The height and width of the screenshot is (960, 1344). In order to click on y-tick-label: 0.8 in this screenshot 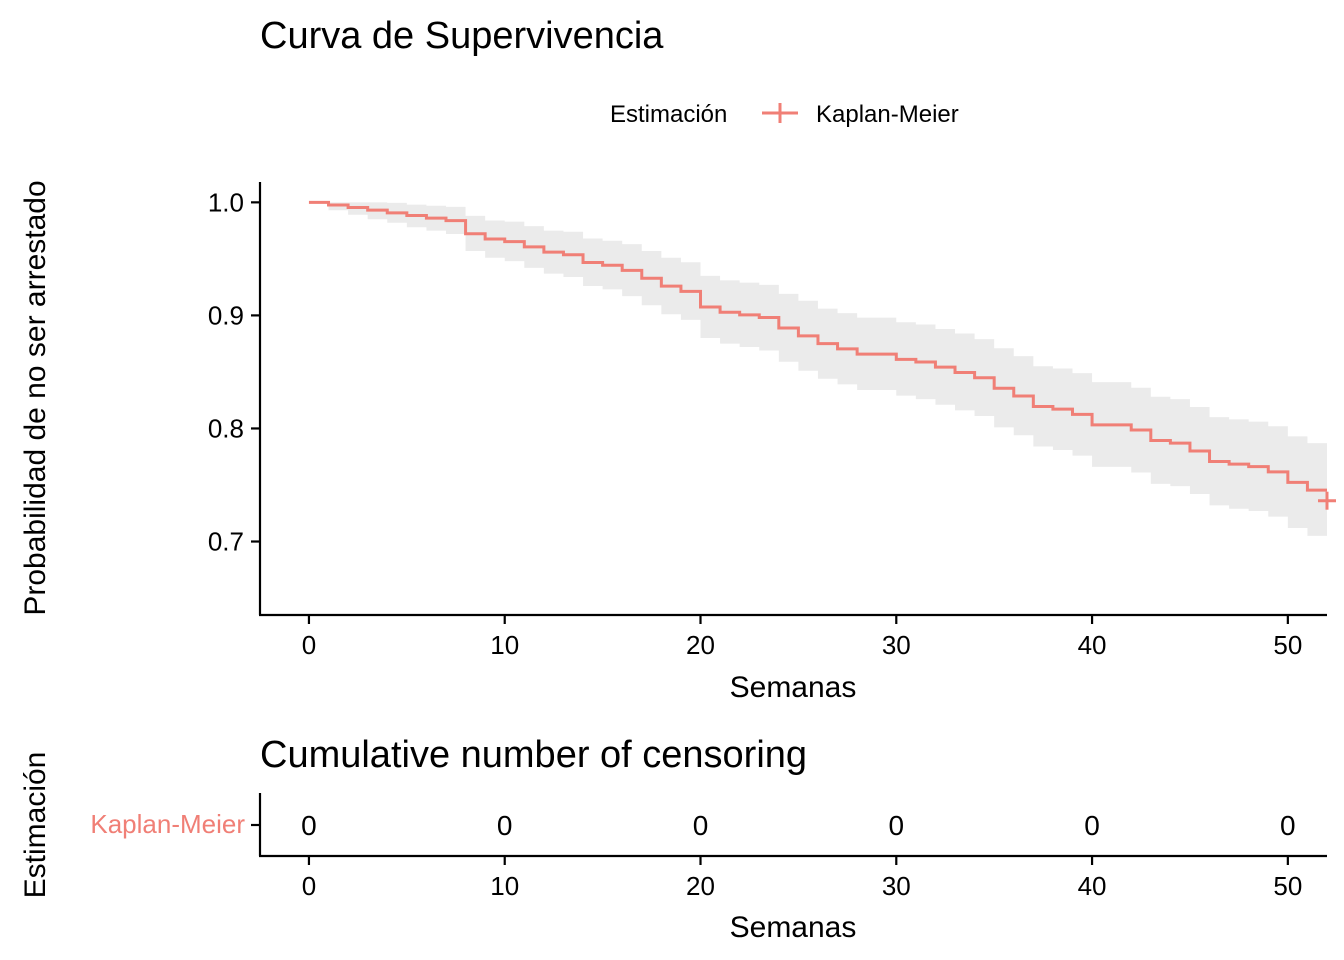, I will do `click(226, 428)`.